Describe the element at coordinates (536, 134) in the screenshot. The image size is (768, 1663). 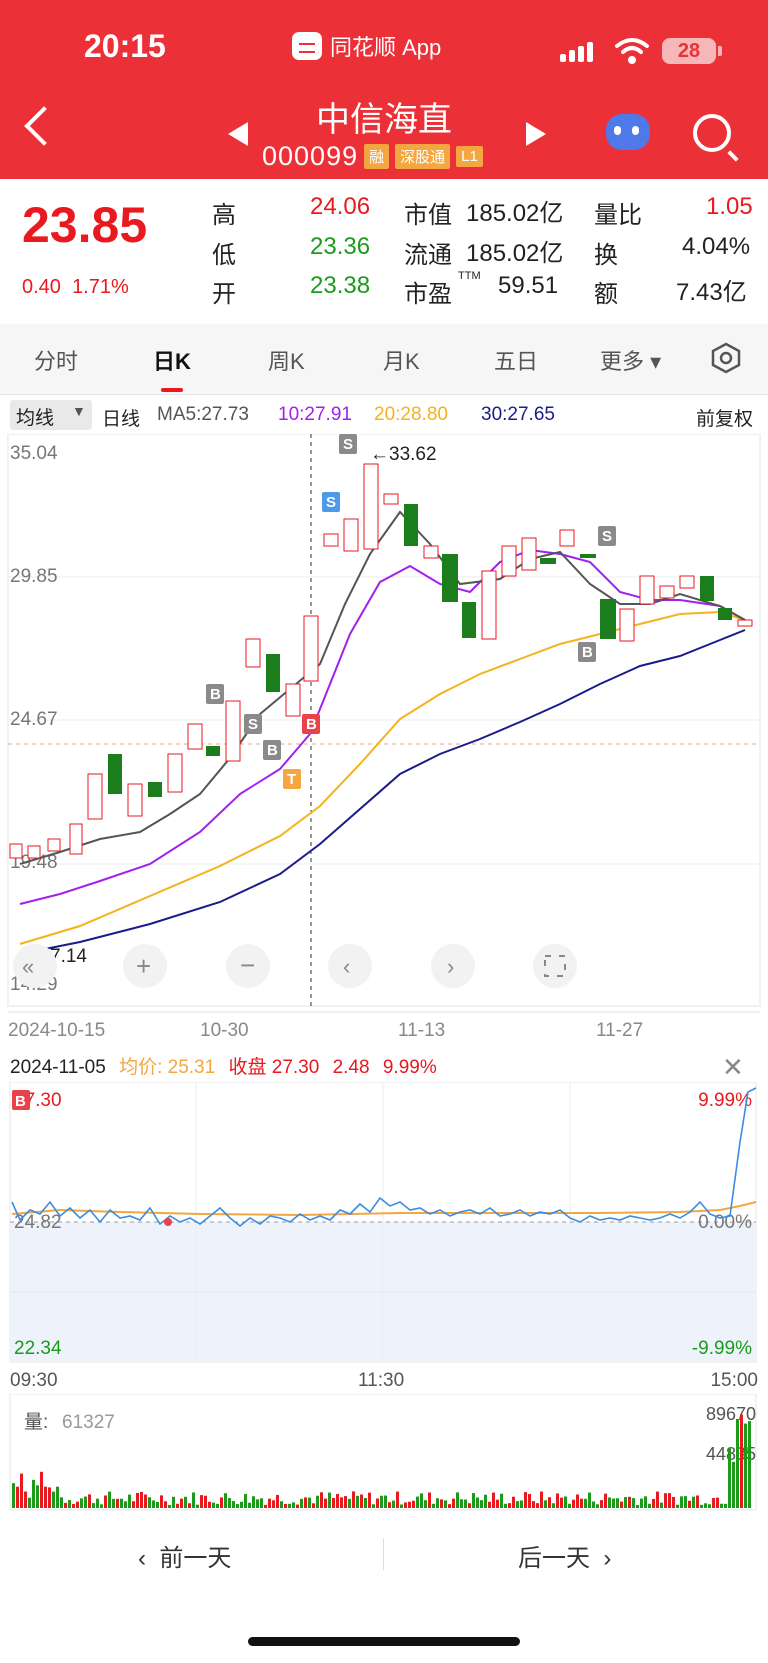
I see `next-stock-icon` at that location.